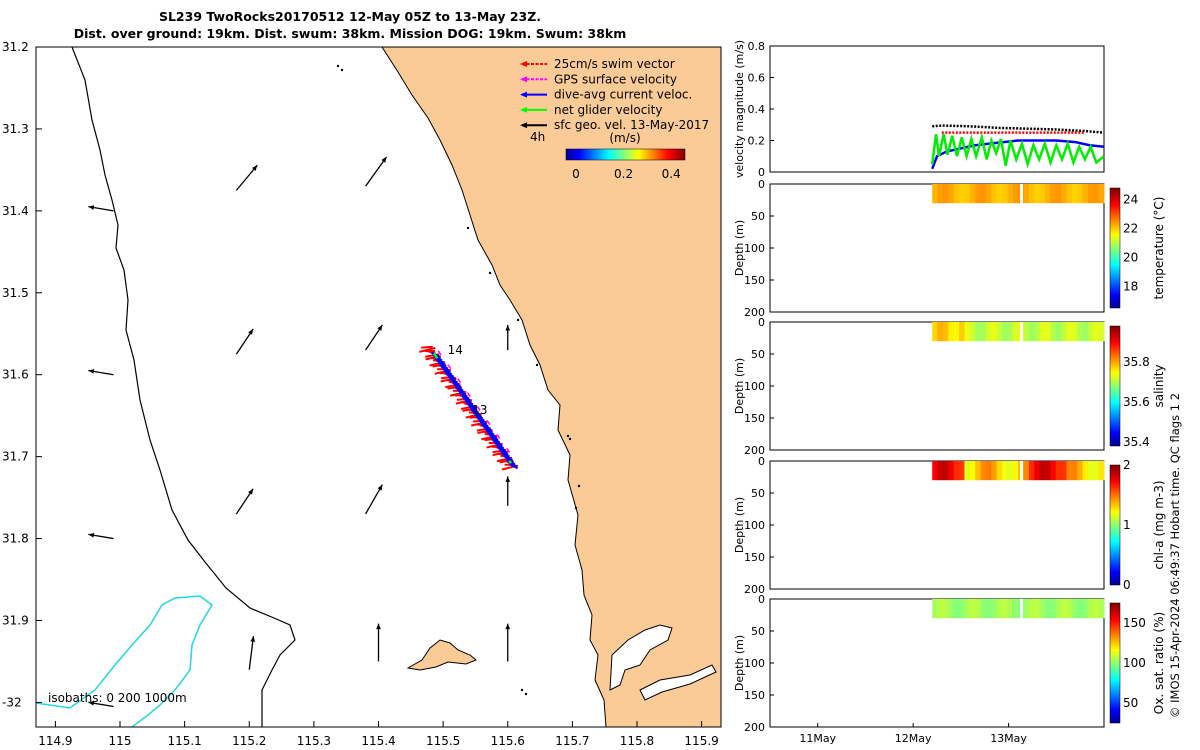 The image size is (1200, 750). I want to click on map-x-tick-label: 115.5, so click(443, 741).